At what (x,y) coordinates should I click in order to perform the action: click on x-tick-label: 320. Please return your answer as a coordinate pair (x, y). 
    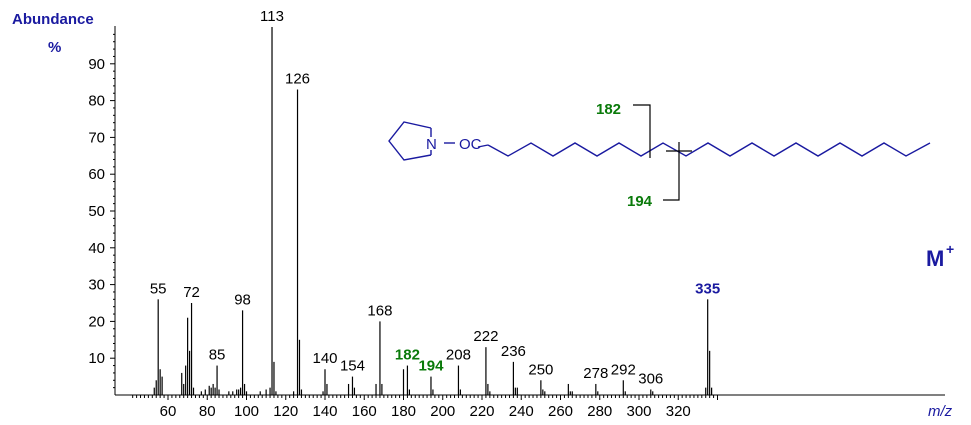
    Looking at the image, I should click on (678, 411).